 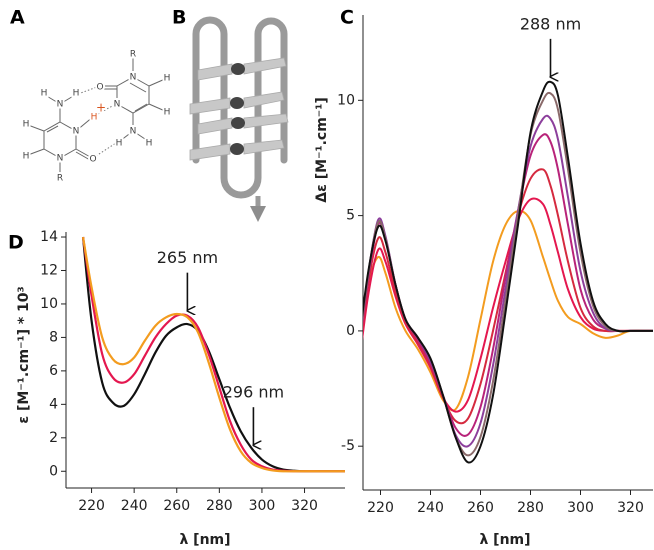 What do you see at coordinates (49, 270) in the screenshot?
I see `y-tick-label: 12` at bounding box center [49, 270].